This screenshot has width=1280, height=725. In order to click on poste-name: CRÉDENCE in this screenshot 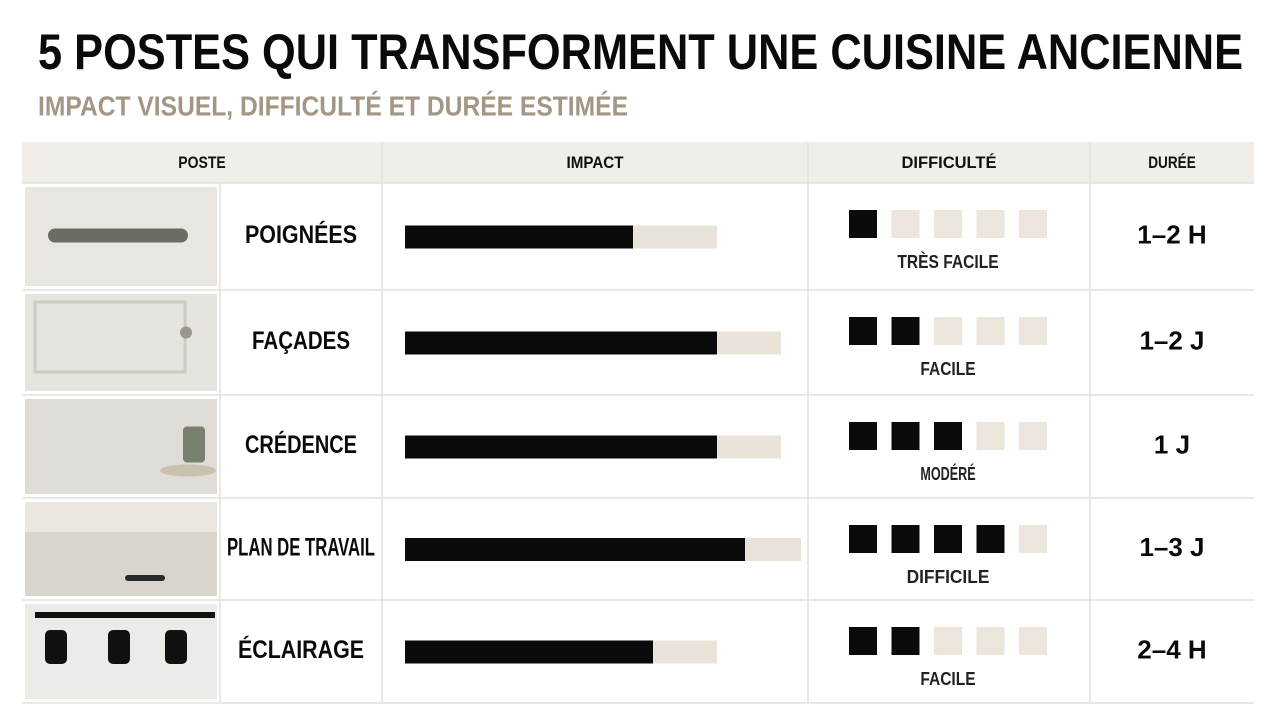, I will do `click(301, 444)`.